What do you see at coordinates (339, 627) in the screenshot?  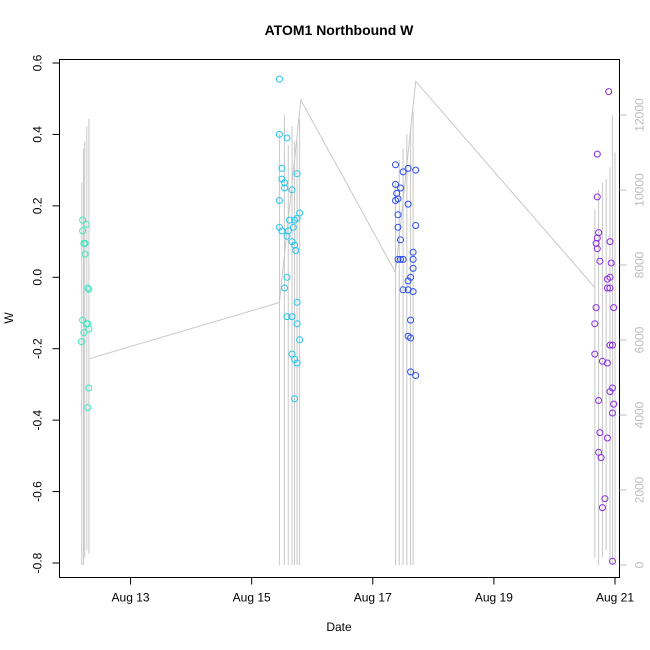 I see `x-axis-label: Date` at bounding box center [339, 627].